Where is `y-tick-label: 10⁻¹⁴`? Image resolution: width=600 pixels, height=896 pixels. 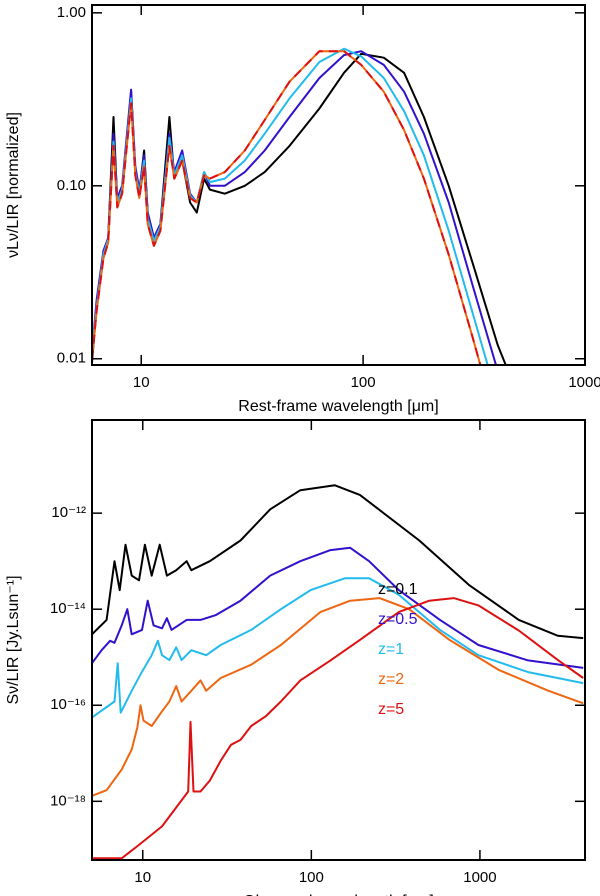
y-tick-label: 10⁻¹⁴ is located at coordinates (68, 608).